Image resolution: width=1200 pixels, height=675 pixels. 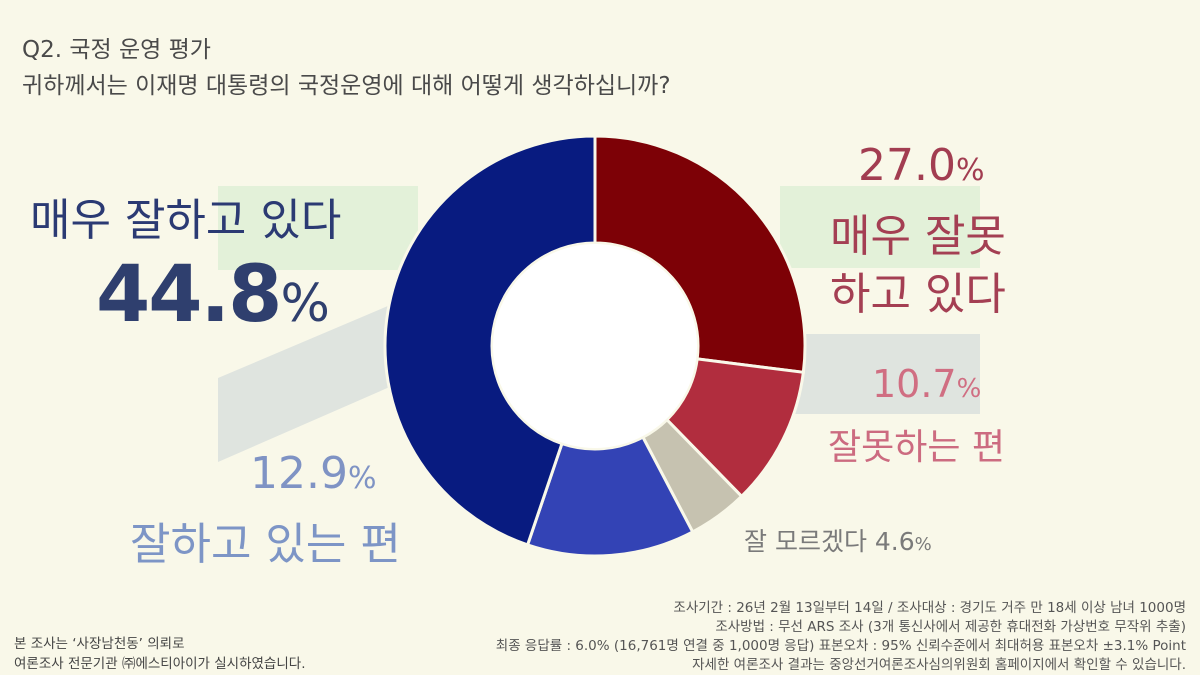 What do you see at coordinates (914, 384) in the screenshot?
I see `pct-bad-value: 10.7` at bounding box center [914, 384].